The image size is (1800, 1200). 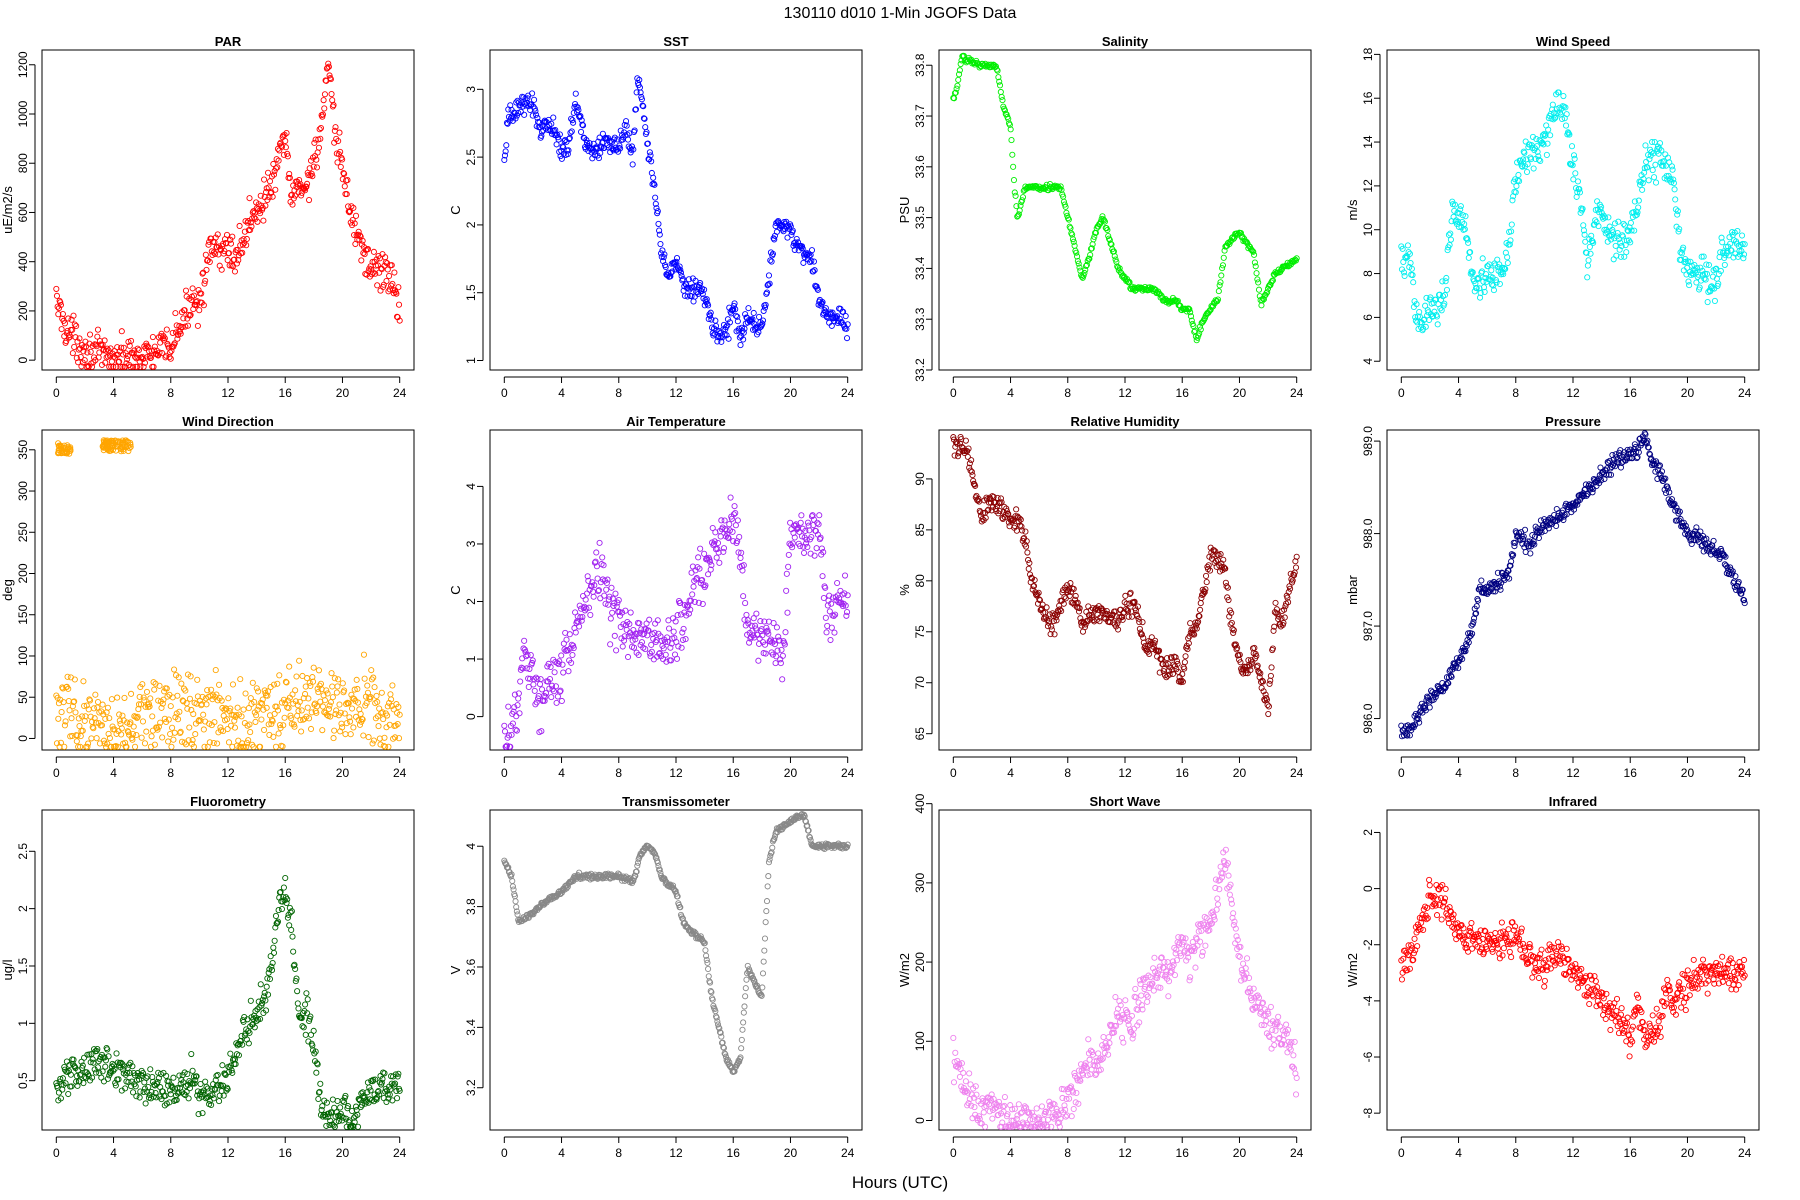 What do you see at coordinates (1368, 626) in the screenshot?
I see `y-tick-label: 987.0` at bounding box center [1368, 626].